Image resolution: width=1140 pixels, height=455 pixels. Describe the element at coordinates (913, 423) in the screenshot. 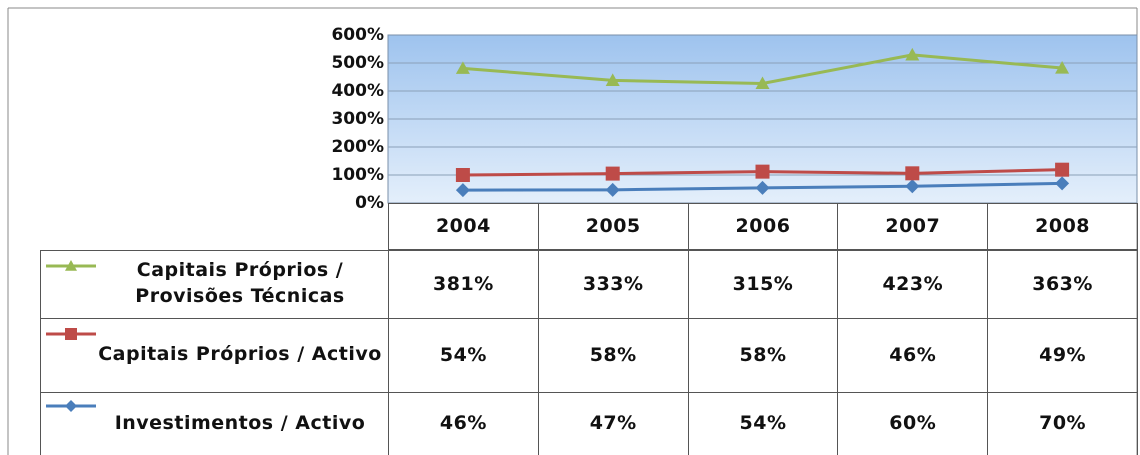

I see `value-label: 60%` at that location.